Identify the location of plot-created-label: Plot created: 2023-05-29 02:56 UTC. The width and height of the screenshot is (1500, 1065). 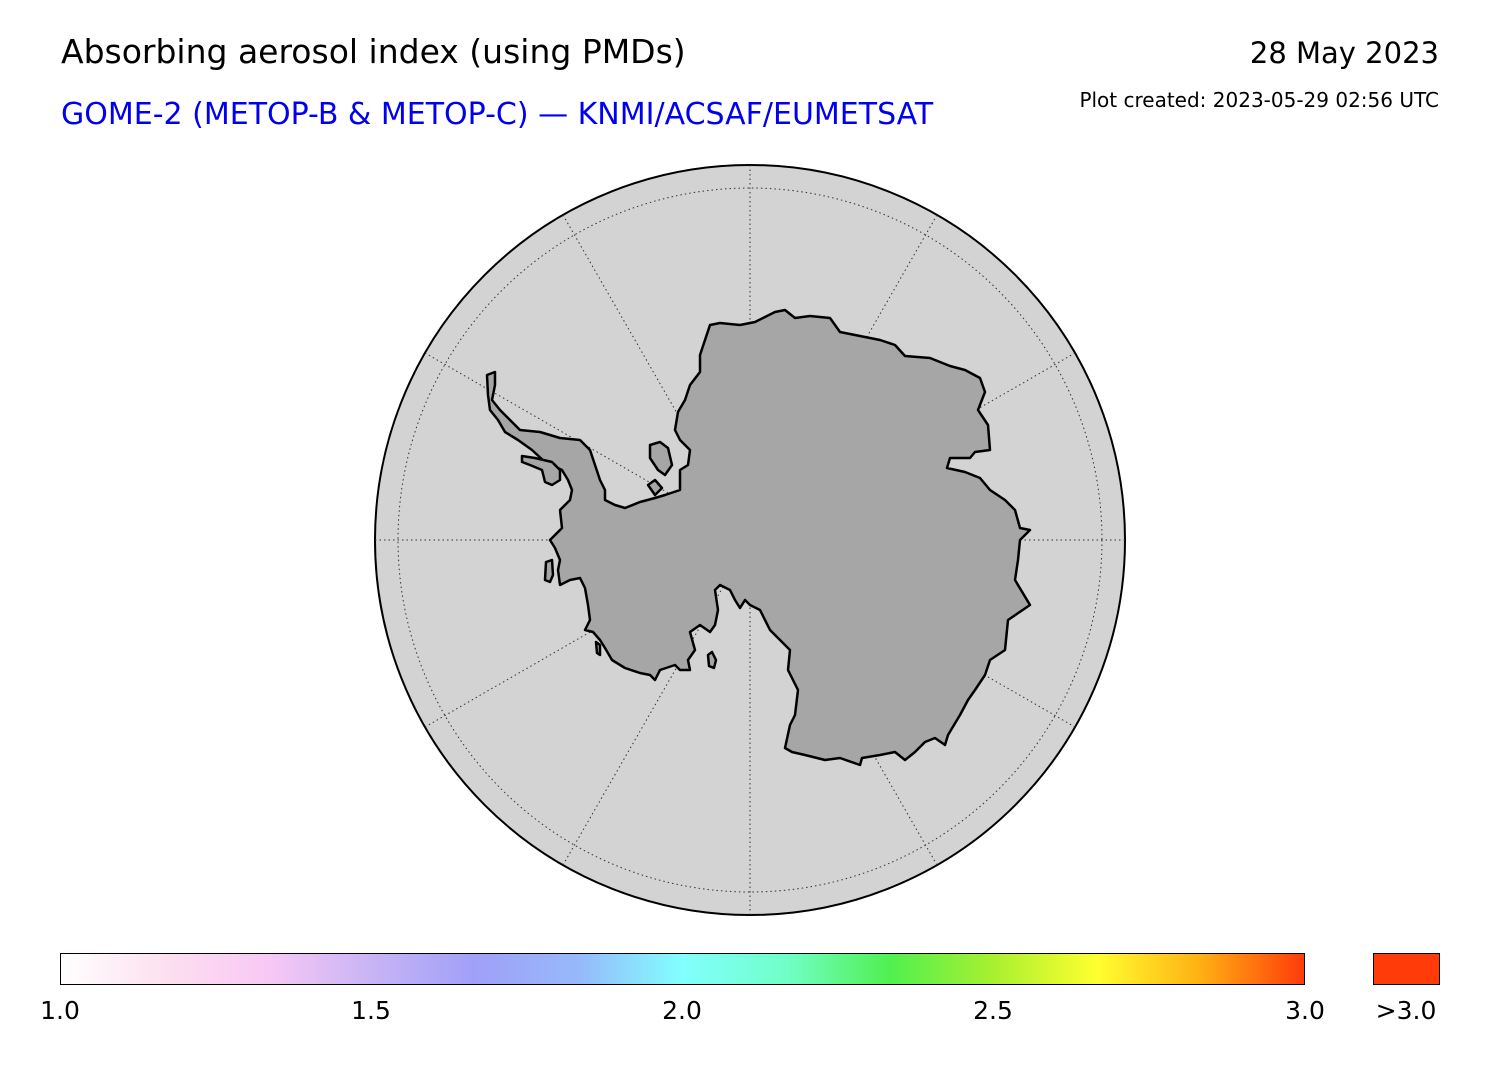
(1259, 100).